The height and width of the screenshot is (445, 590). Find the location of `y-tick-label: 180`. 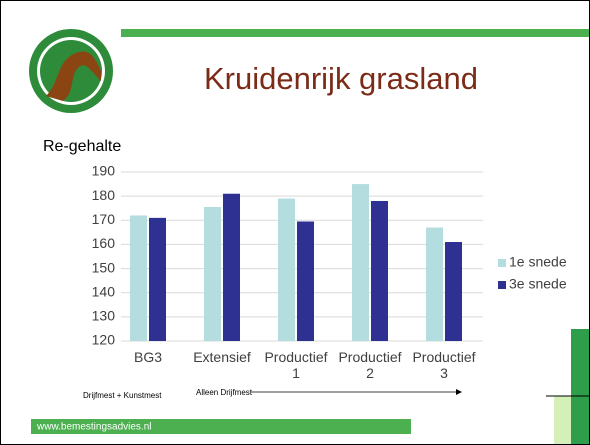

y-tick-label: 180 is located at coordinates (104, 195).